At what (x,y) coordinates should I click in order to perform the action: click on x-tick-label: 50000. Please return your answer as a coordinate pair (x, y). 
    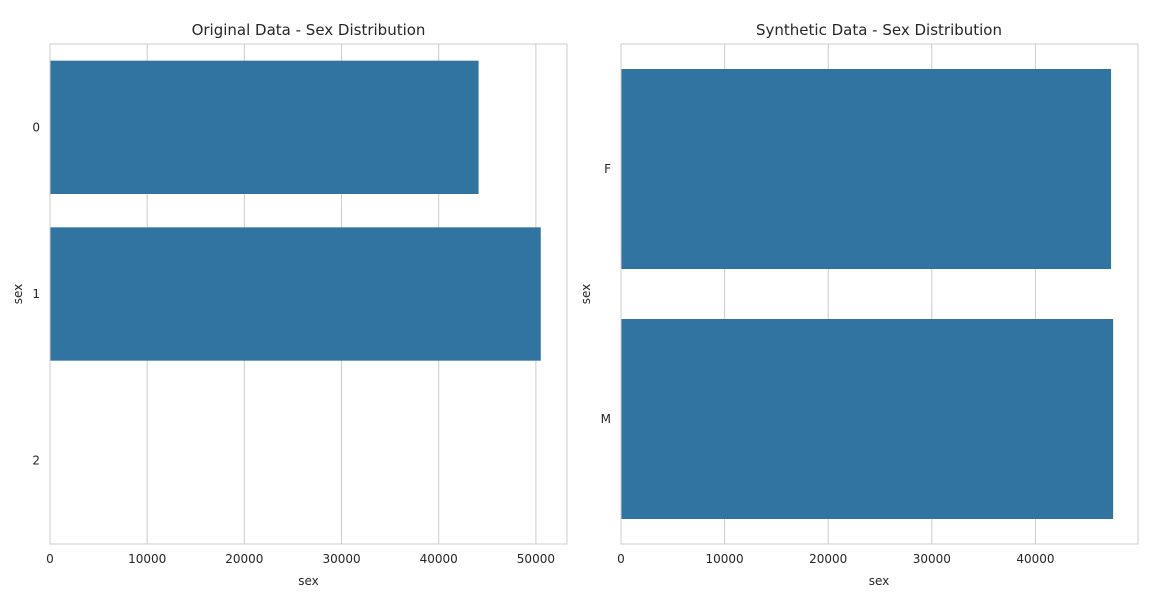
    Looking at the image, I should click on (536, 559).